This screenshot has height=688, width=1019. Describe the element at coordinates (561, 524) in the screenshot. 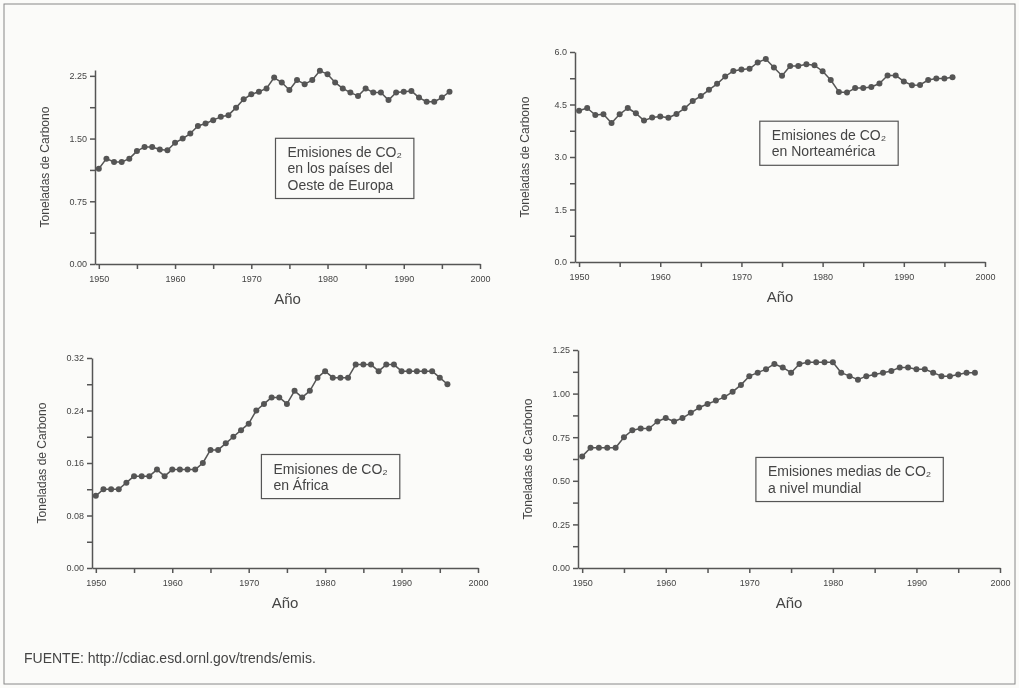

I see `y-tick-label: 0.25` at that location.